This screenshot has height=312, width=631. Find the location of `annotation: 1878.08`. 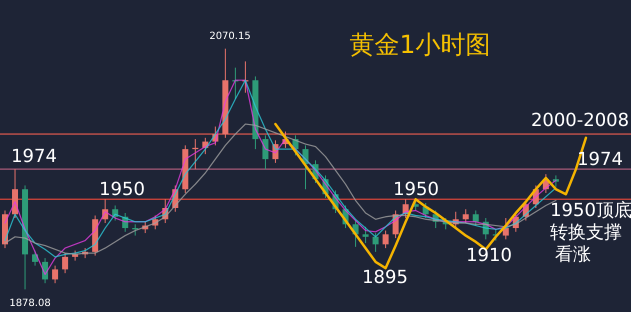

annotation: 1878.08 is located at coordinates (30, 303).